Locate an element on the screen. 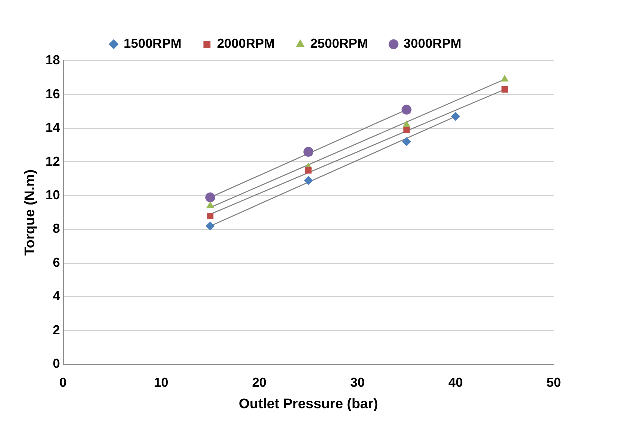 The height and width of the screenshot is (428, 632). y-tick-label: 8 is located at coordinates (56, 228).